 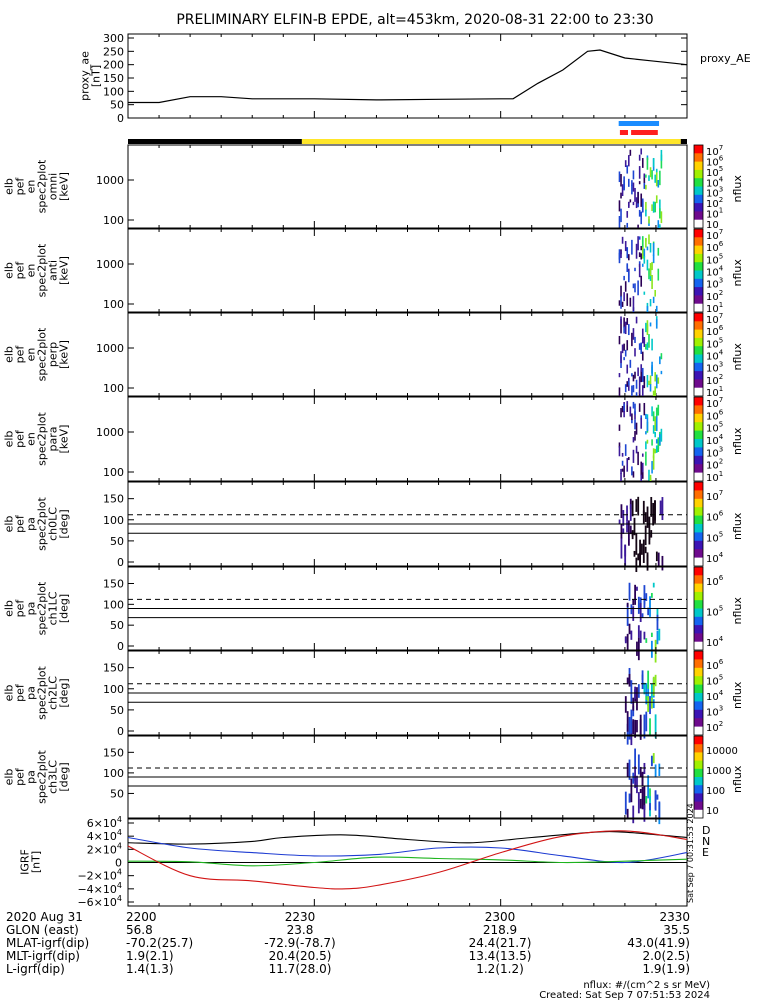 What do you see at coordinates (64, 186) in the screenshot?
I see `elb_pef_en_omni-ylabel-line: [keV]` at bounding box center [64, 186].